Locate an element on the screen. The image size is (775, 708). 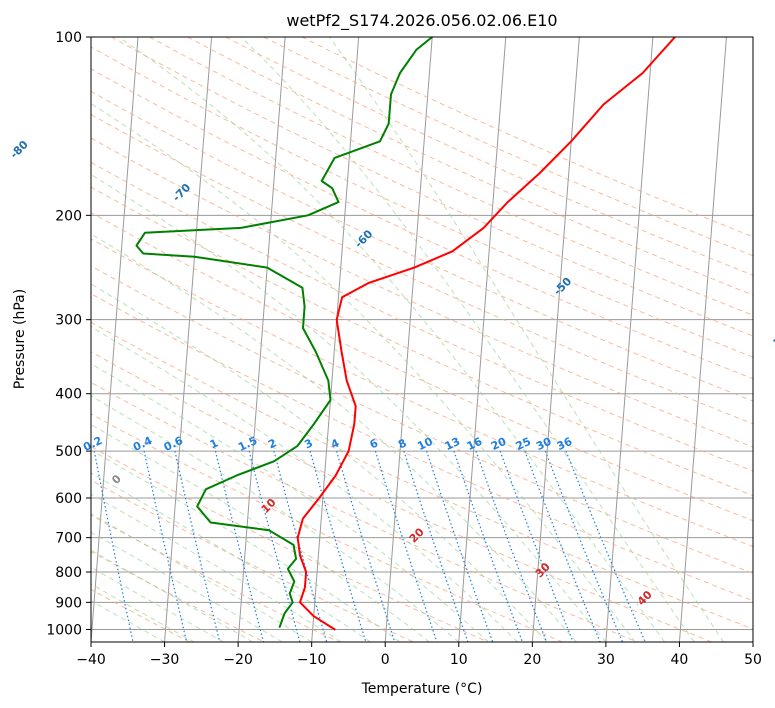
x-tick-label: 30 is located at coordinates (606, 660).